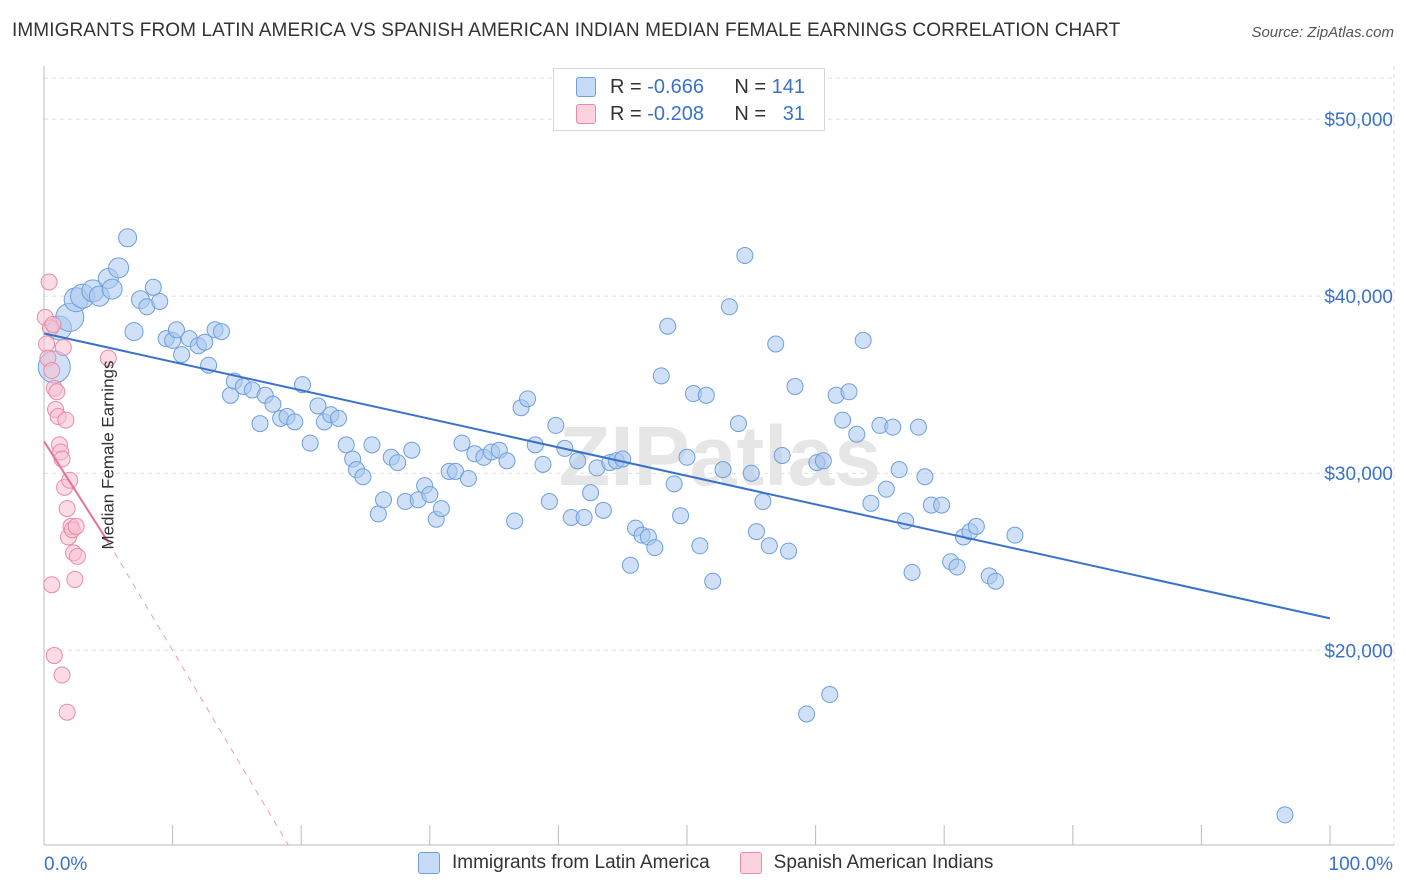 The image size is (1406, 892). What do you see at coordinates (626, 113) in the screenshot?
I see `legend-r-label: R =` at bounding box center [626, 113].